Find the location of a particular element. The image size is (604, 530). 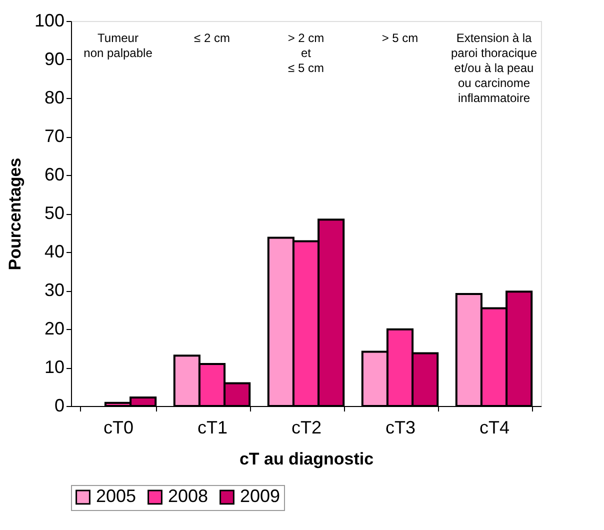

x-tick-label: cT4 is located at coordinates (494, 428).